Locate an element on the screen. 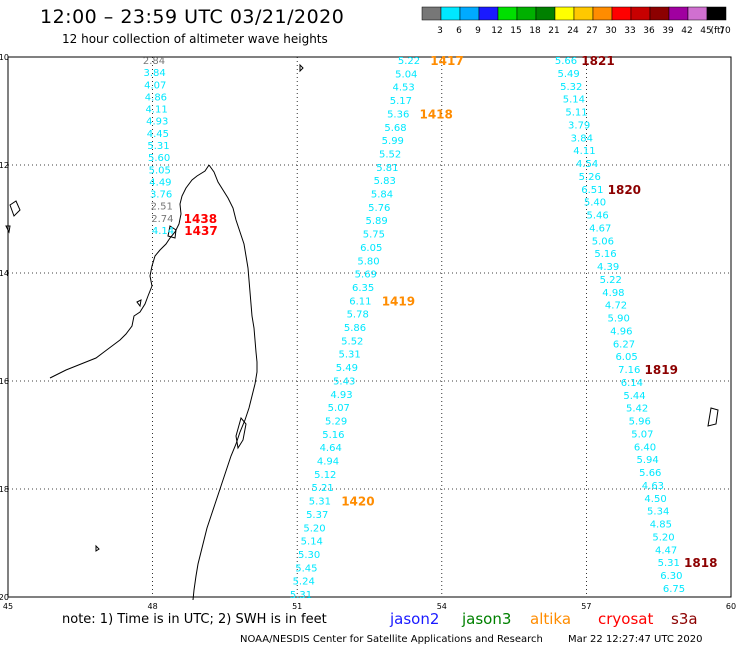  wave-height-value: 5.44 is located at coordinates (634, 396).